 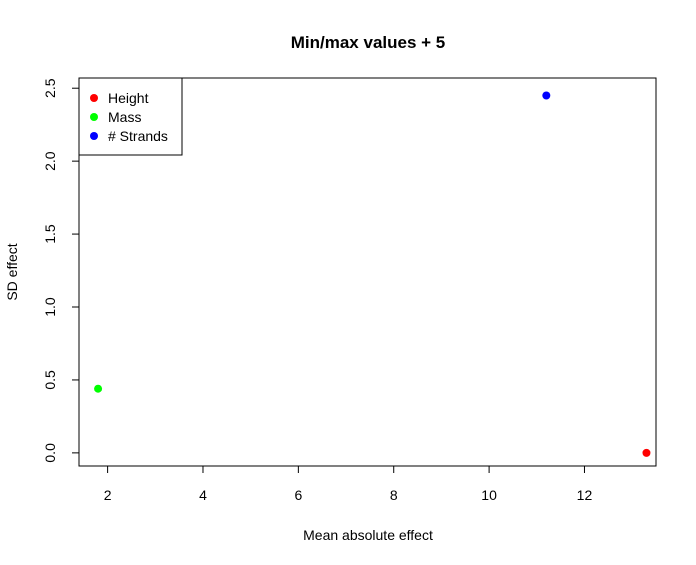 What do you see at coordinates (128, 98) in the screenshot?
I see `legend-label-height: Height` at bounding box center [128, 98].